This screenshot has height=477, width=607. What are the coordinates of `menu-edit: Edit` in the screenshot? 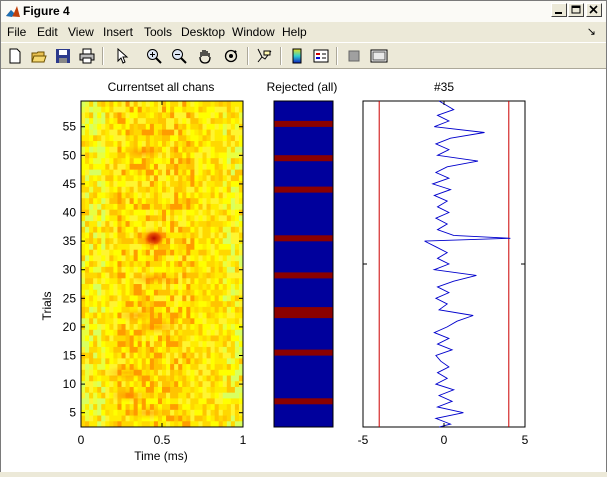 It's located at (47, 32).